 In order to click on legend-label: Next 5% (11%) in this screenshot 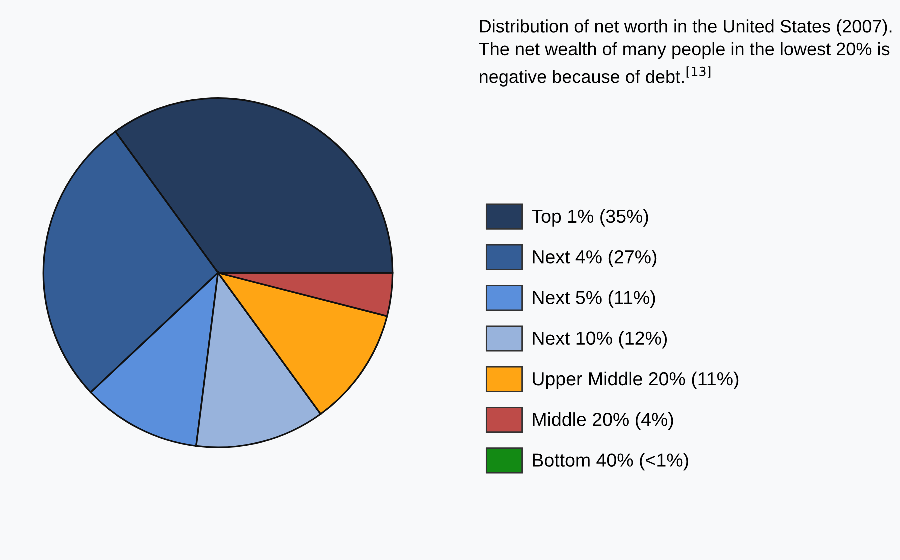, I will do `click(594, 299)`.